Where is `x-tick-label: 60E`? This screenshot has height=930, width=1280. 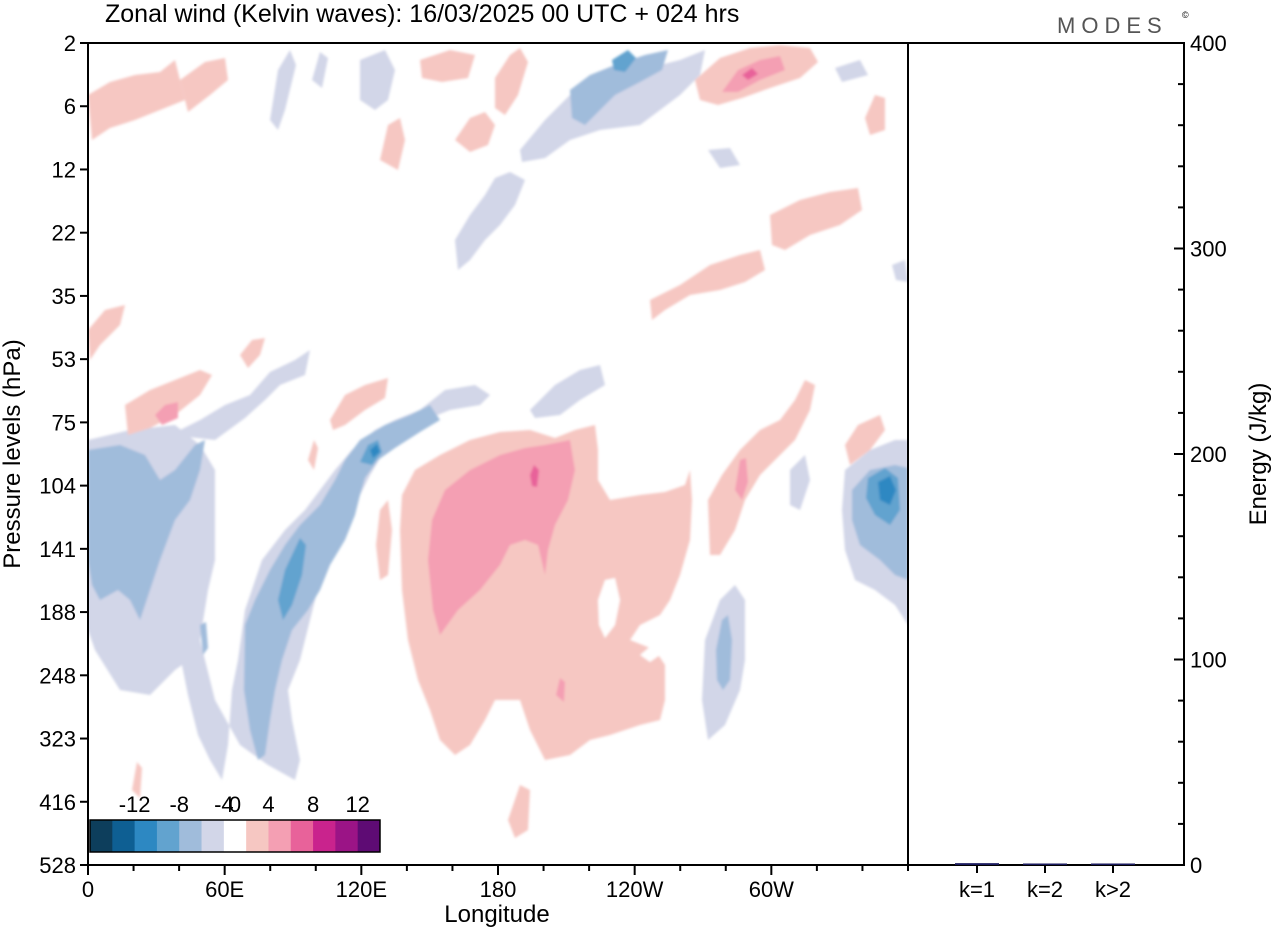
x-tick-label: 60E is located at coordinates (224, 889).